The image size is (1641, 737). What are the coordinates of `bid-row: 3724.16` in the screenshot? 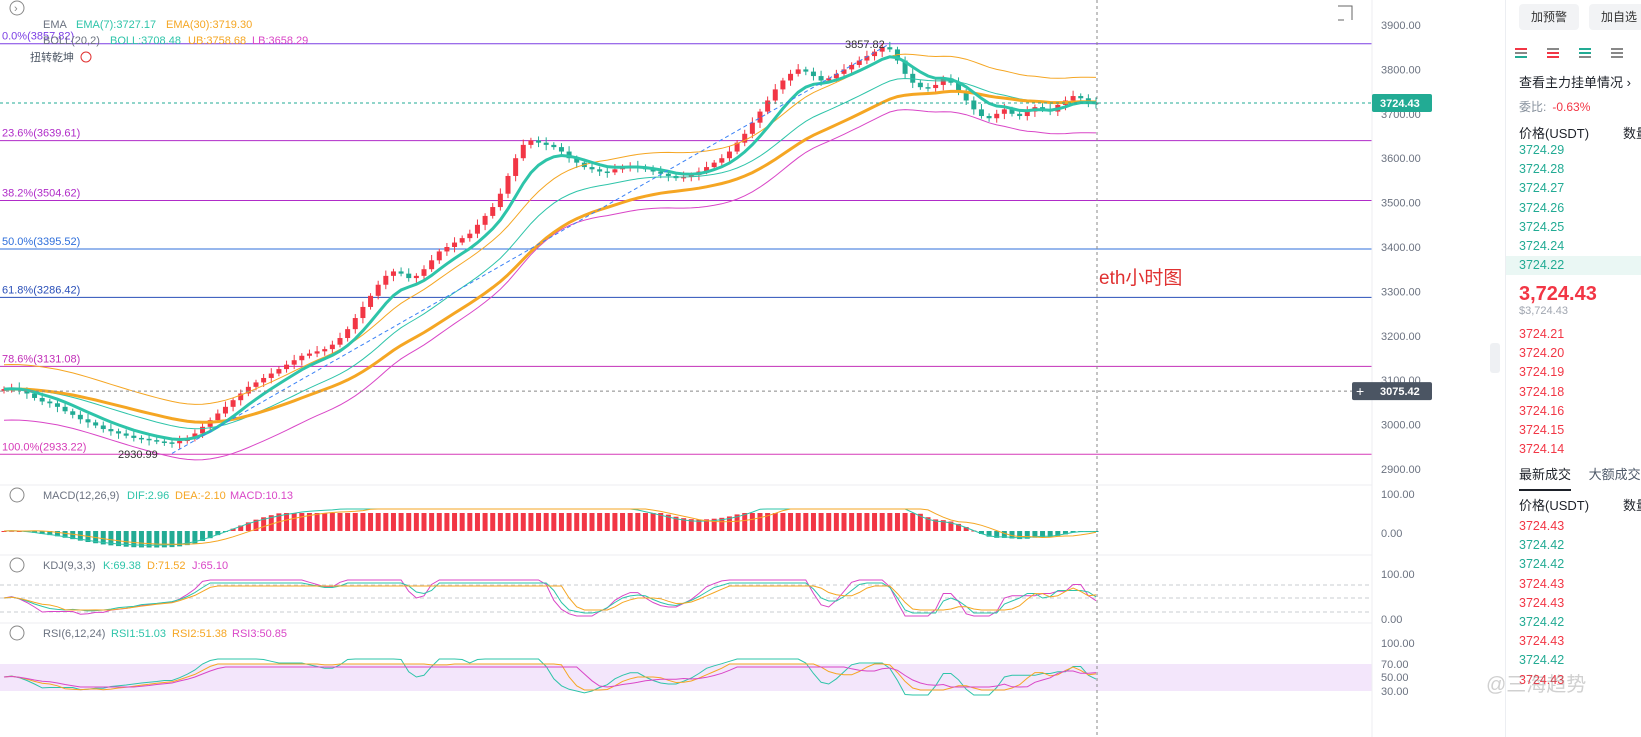 It's located at (1542, 410).